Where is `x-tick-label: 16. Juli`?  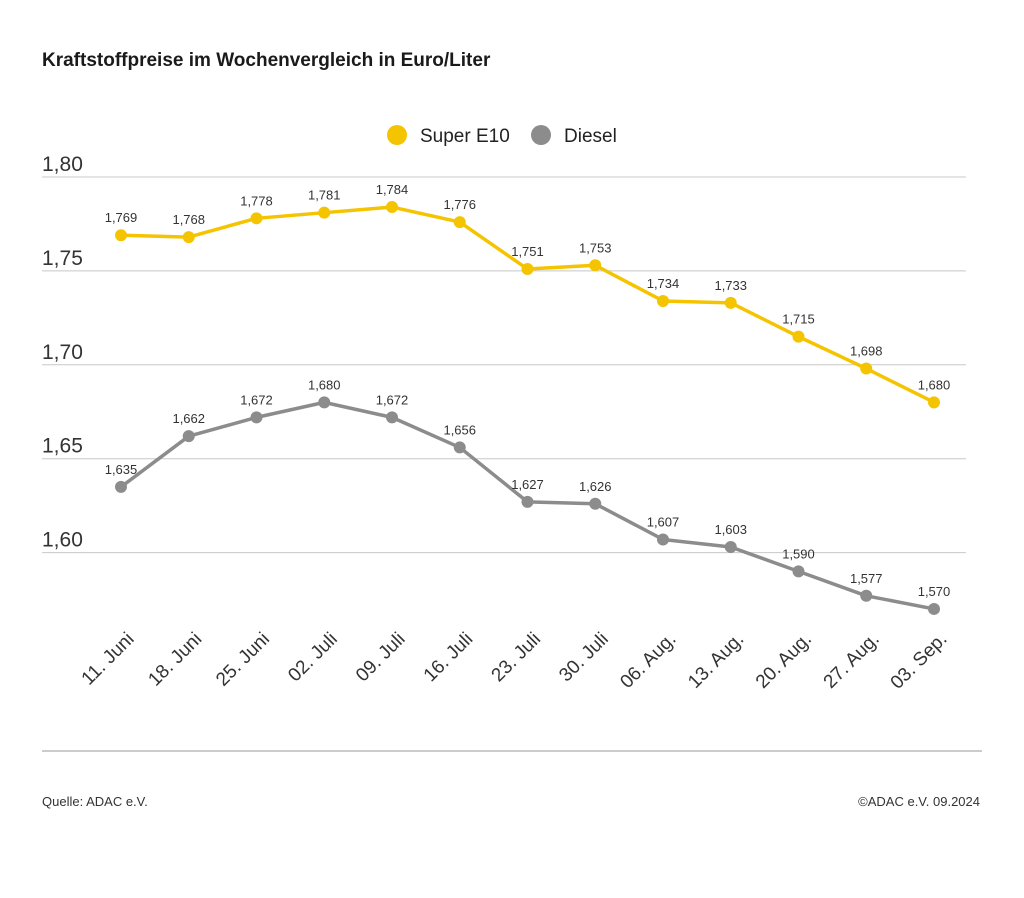 x-tick-label: 16. Juli is located at coordinates (448, 657).